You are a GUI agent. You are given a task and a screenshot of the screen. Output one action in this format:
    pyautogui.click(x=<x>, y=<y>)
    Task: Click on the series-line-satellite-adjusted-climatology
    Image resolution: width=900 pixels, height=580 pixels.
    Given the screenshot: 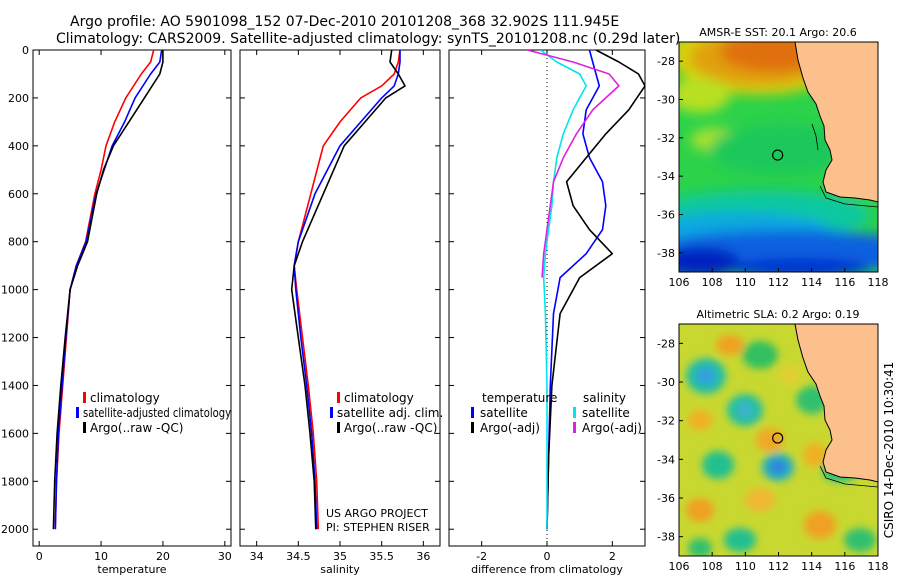 What is the action you would take?
    pyautogui.click(x=108, y=290)
    